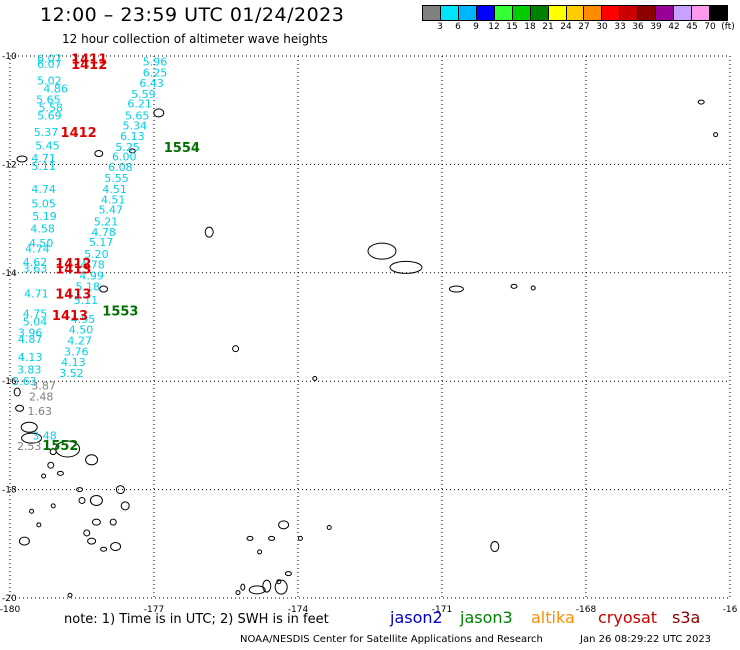 This screenshot has height=650, width=740. What do you see at coordinates (442, 610) in the screenshot?
I see `x-tick-label: -171` at bounding box center [442, 610].